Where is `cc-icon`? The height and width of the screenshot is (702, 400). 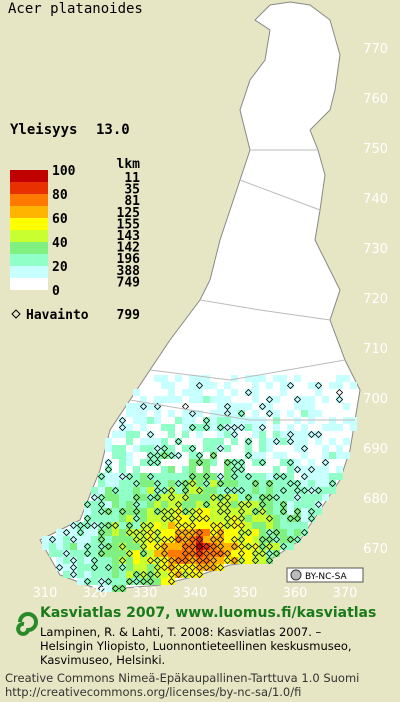 cc-icon is located at coordinates (296, 575).